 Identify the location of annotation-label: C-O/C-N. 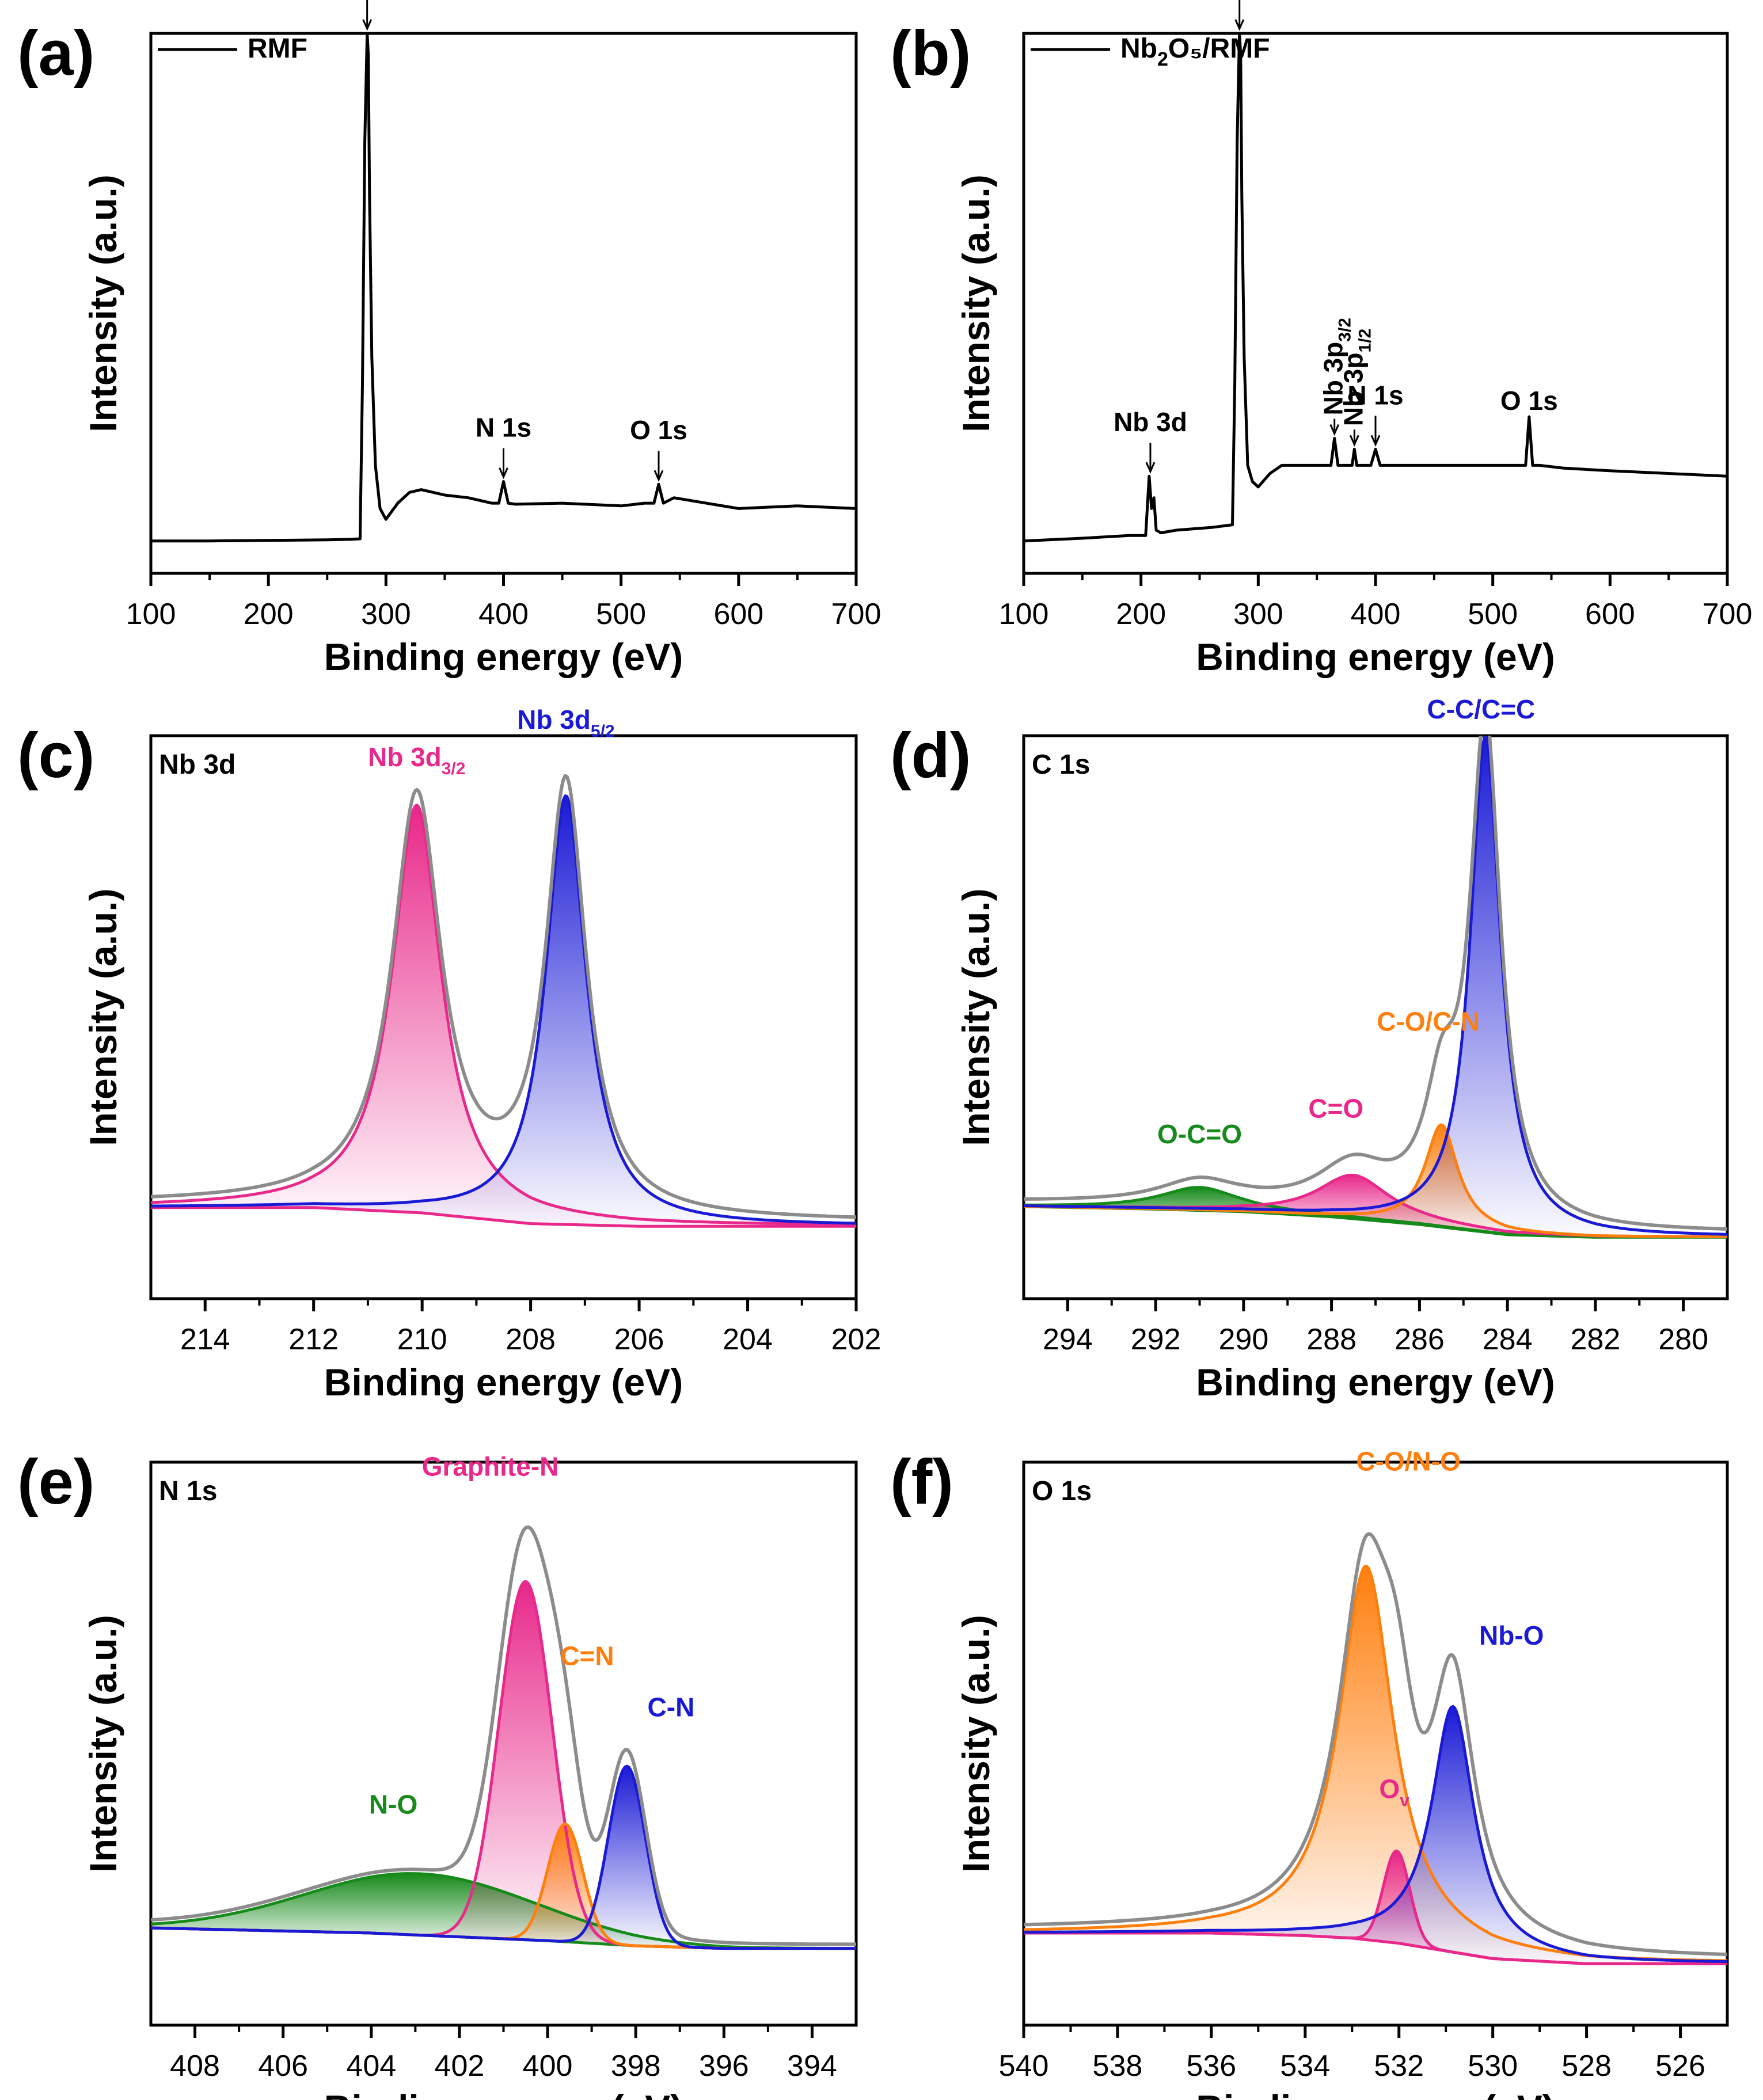
(1428, 1022).